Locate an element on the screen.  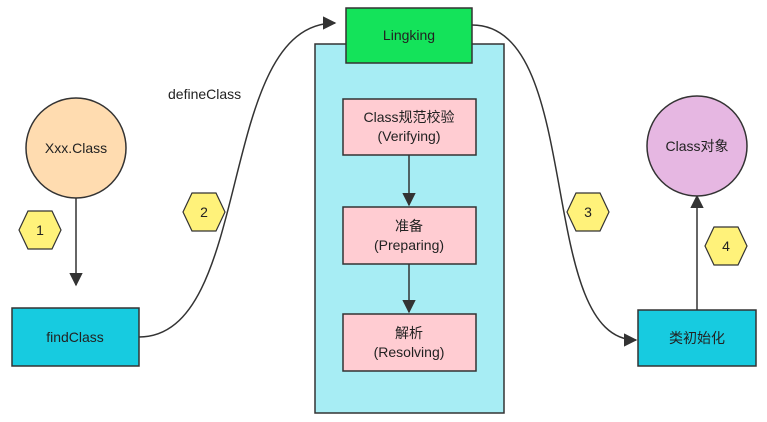
step-2-badge: 2 is located at coordinates (204, 212).